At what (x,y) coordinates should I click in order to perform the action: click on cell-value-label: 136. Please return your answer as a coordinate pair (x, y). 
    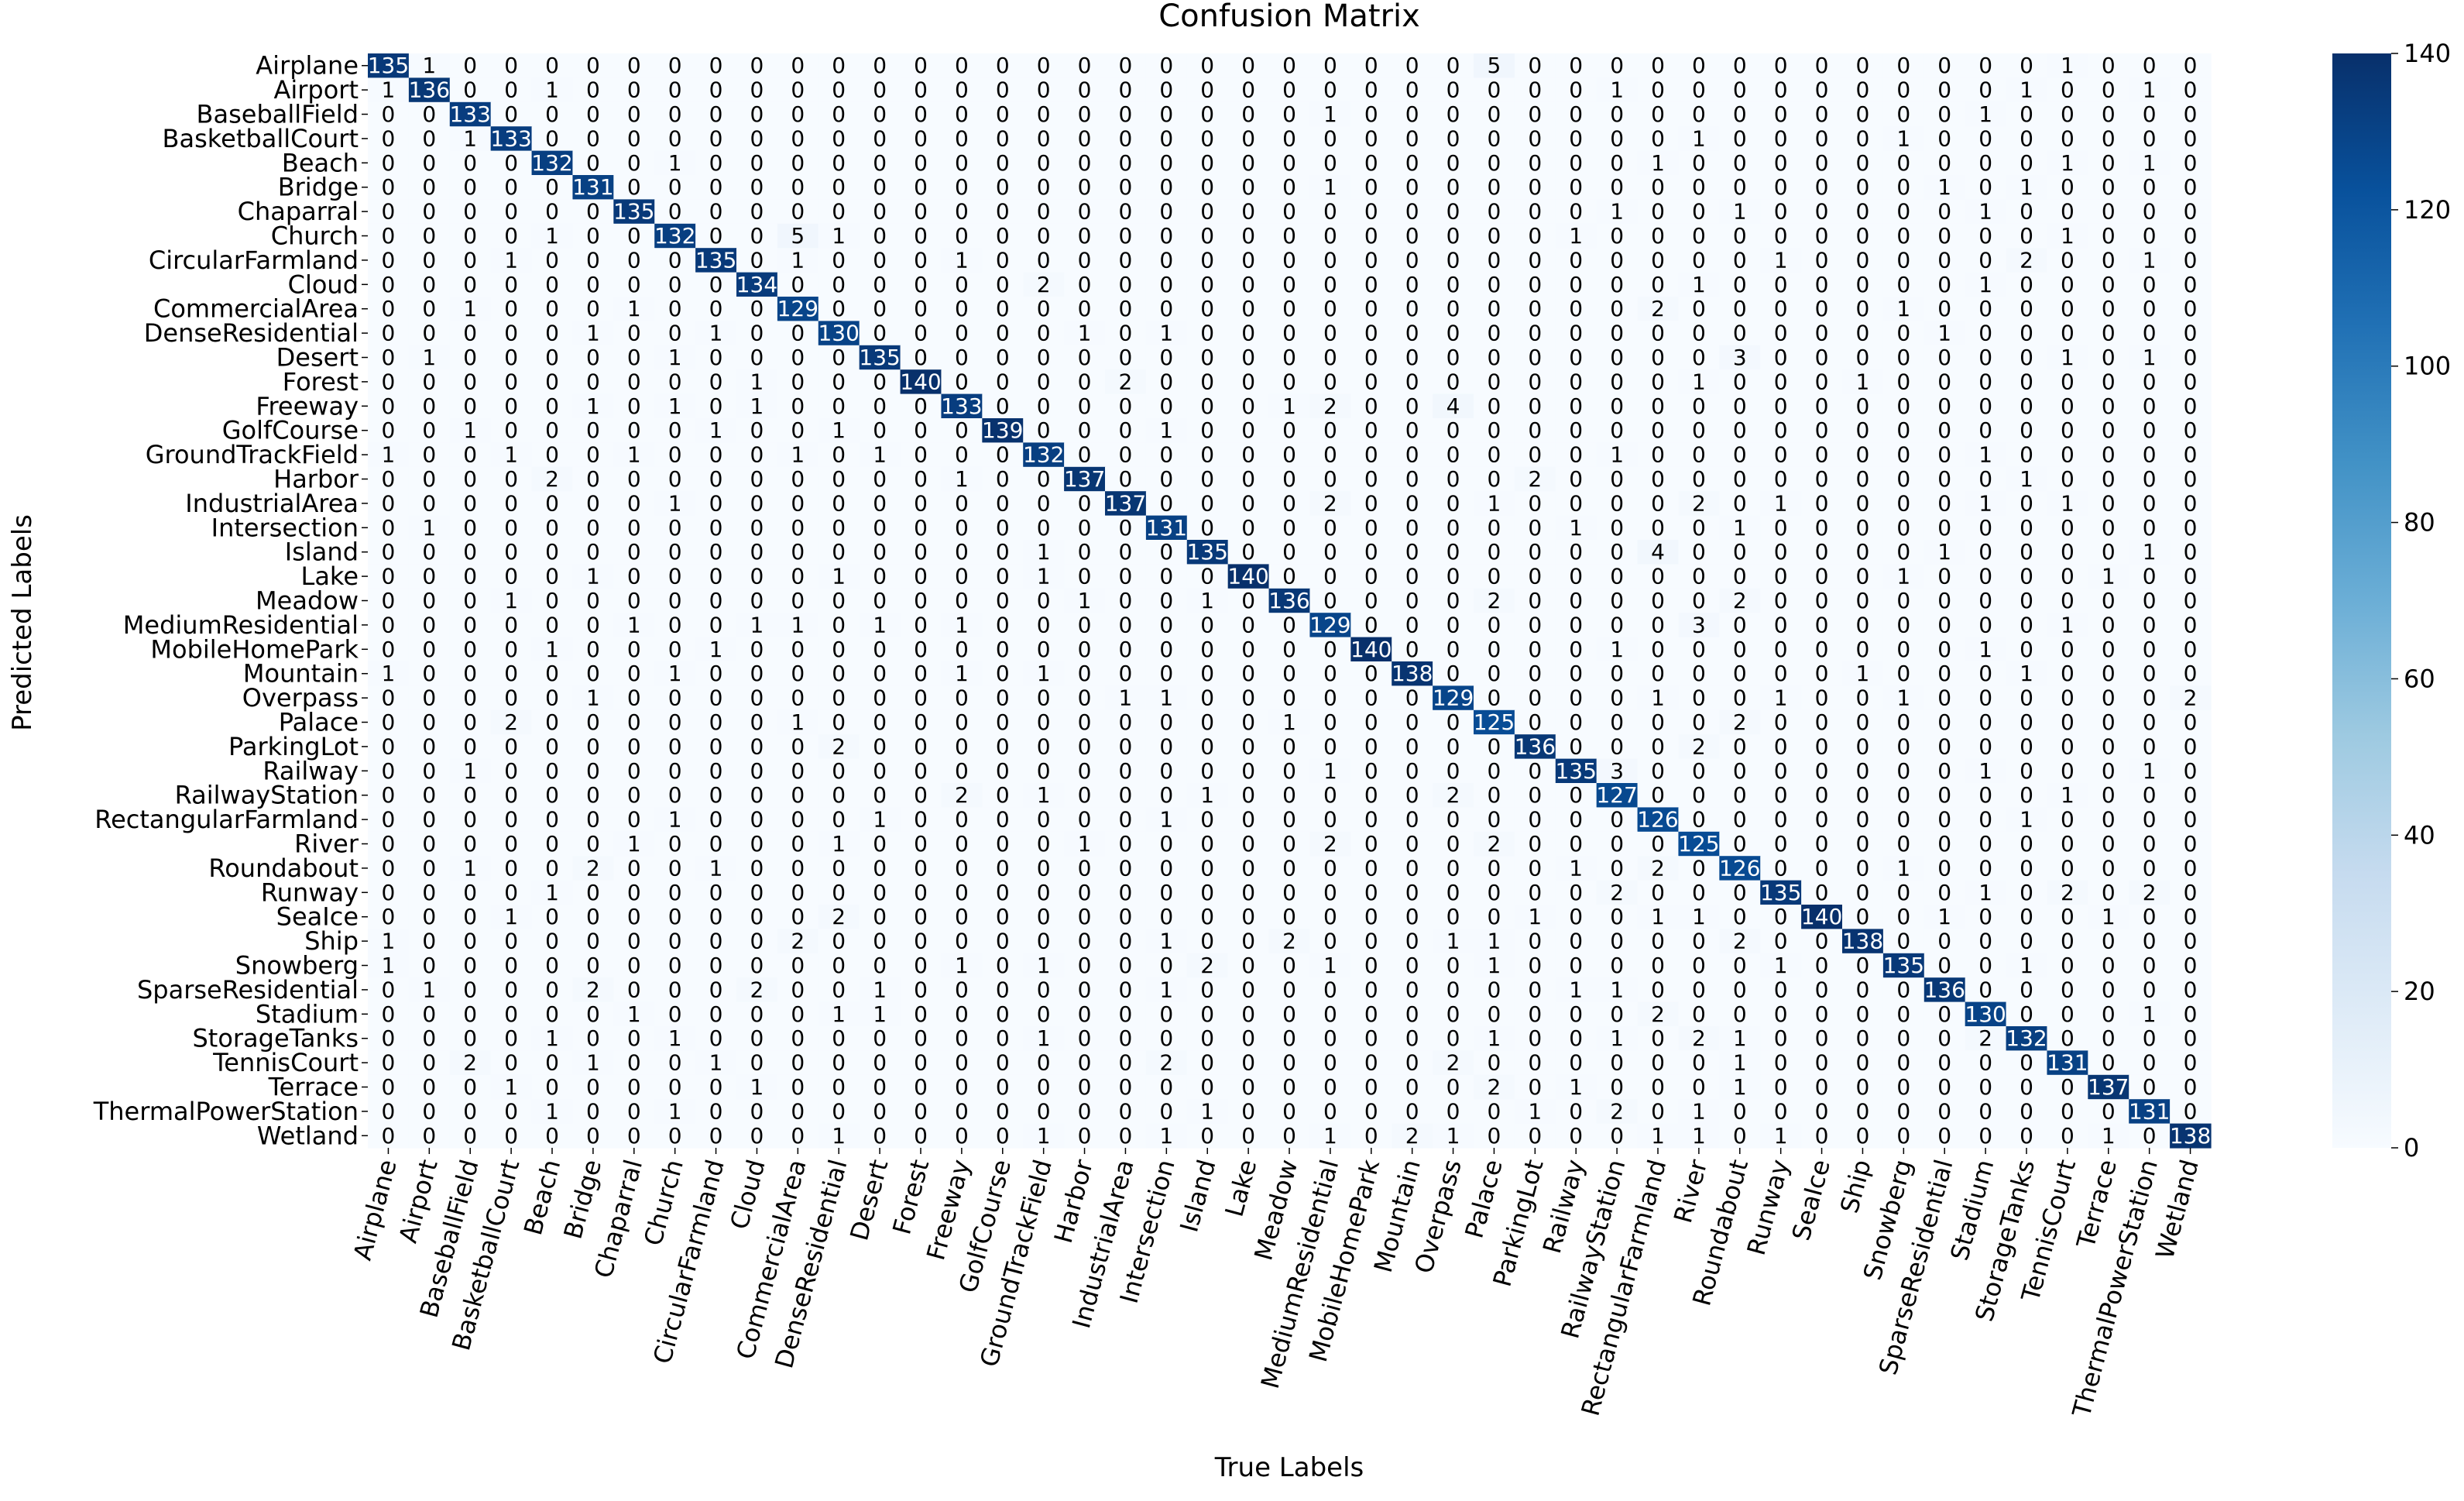
    Looking at the image, I should click on (1944, 990).